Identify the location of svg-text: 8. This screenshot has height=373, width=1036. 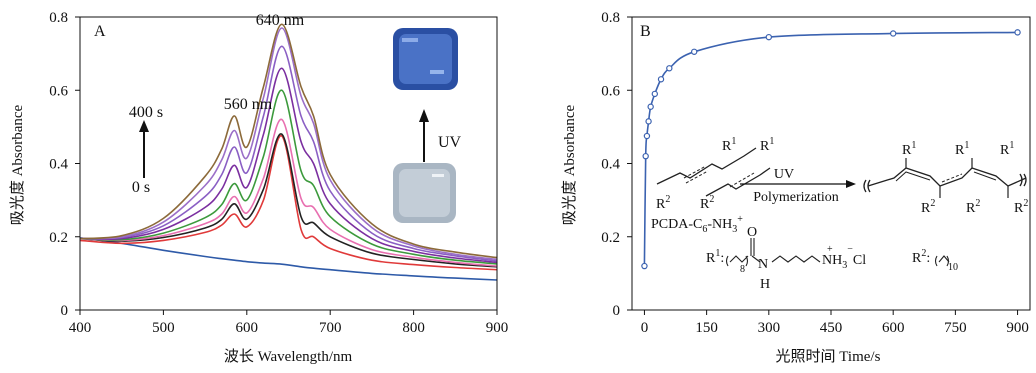
(742, 269).